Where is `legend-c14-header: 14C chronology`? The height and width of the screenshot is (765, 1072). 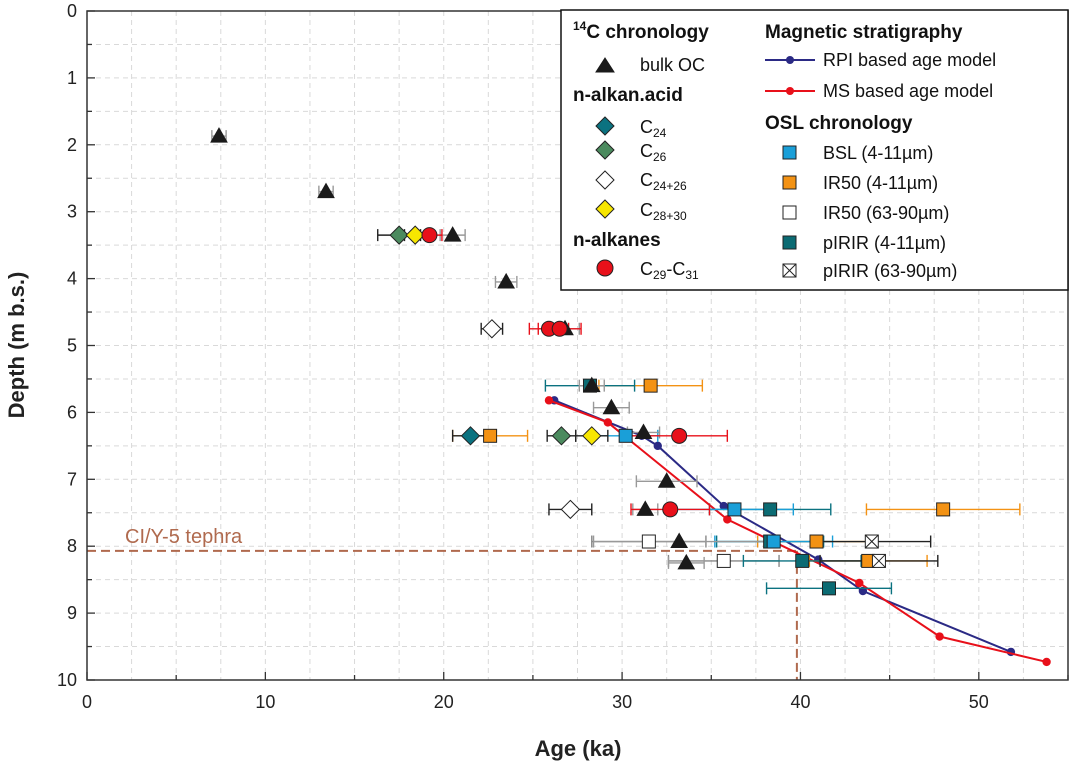
legend-c14-header: 14C chronology is located at coordinates (641, 31).